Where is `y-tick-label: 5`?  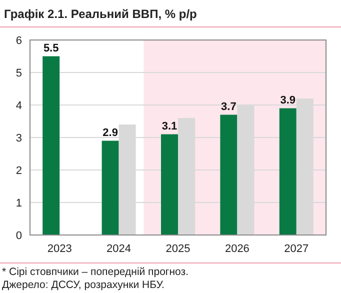 y-tick-label: 5 is located at coordinates (19, 74).